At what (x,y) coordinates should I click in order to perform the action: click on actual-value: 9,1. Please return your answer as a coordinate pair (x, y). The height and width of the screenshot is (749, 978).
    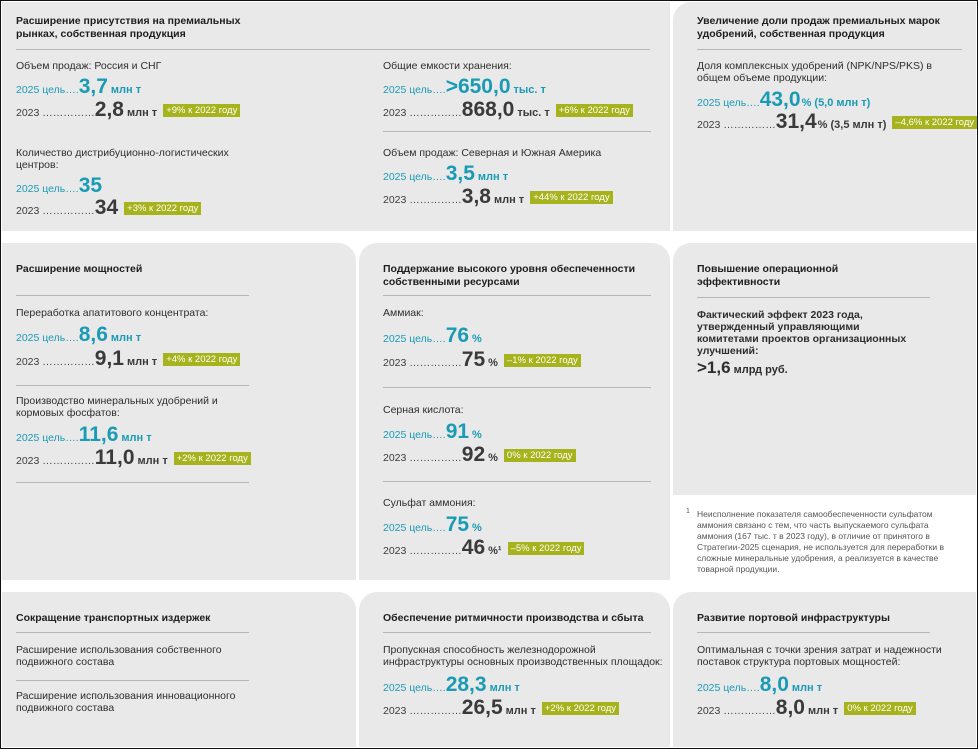
    Looking at the image, I should click on (109, 358).